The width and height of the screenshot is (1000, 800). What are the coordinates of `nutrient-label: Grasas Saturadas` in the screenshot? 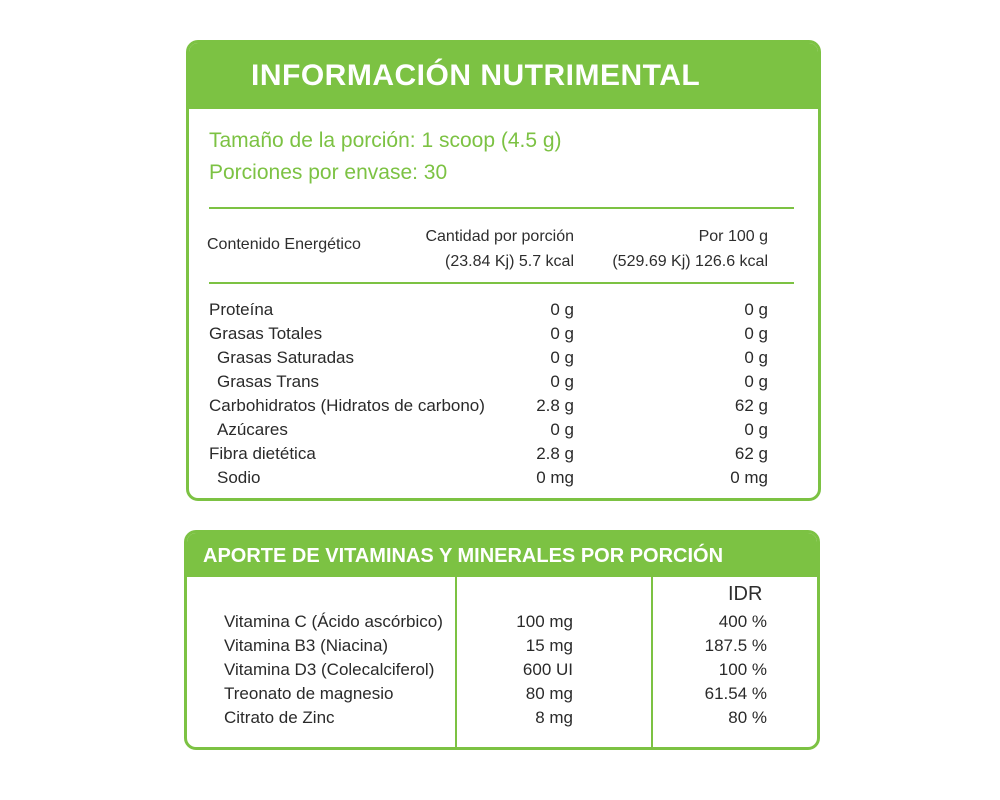 It's located at (286, 357).